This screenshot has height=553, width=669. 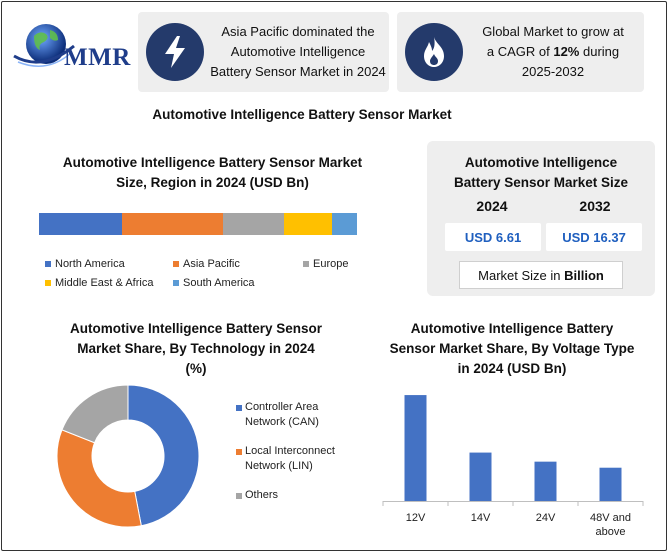 What do you see at coordinates (541, 182) in the screenshot?
I see `market-size-title-line: Battery Sensor Market Size` at bounding box center [541, 182].